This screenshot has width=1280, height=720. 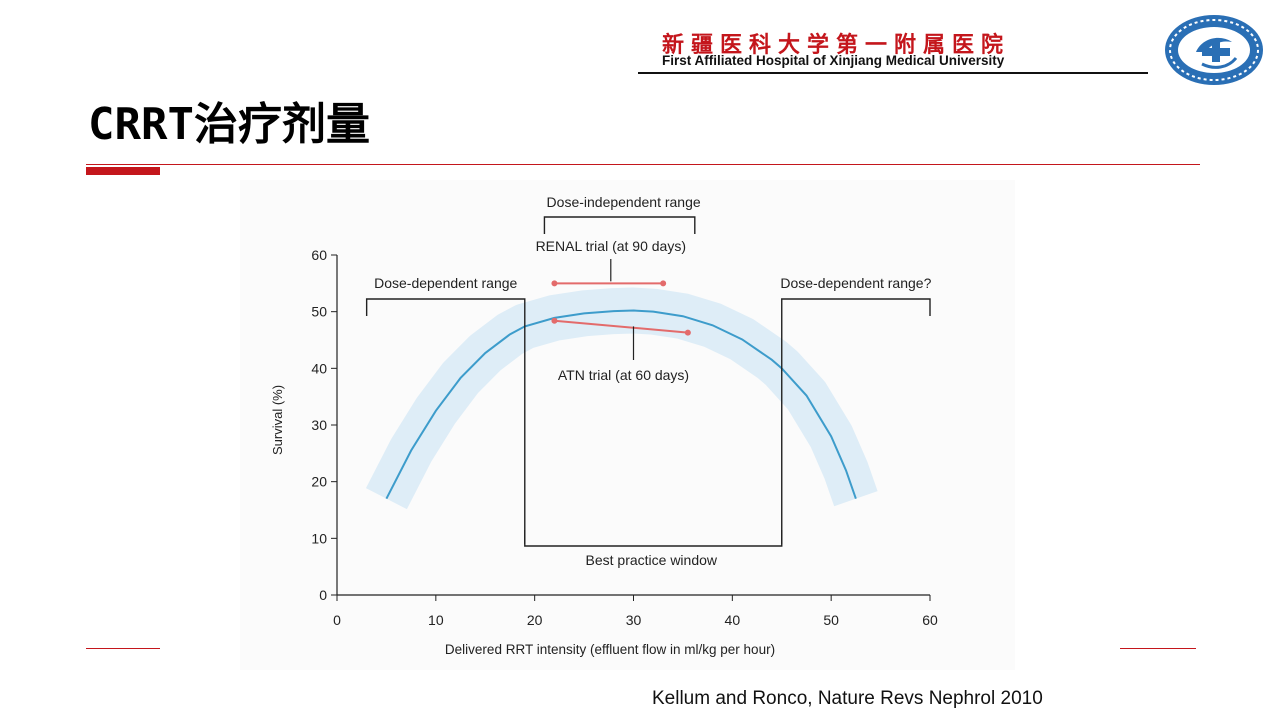 What do you see at coordinates (652, 560) in the screenshot?
I see `best-practice-label: Best practice window` at bounding box center [652, 560].